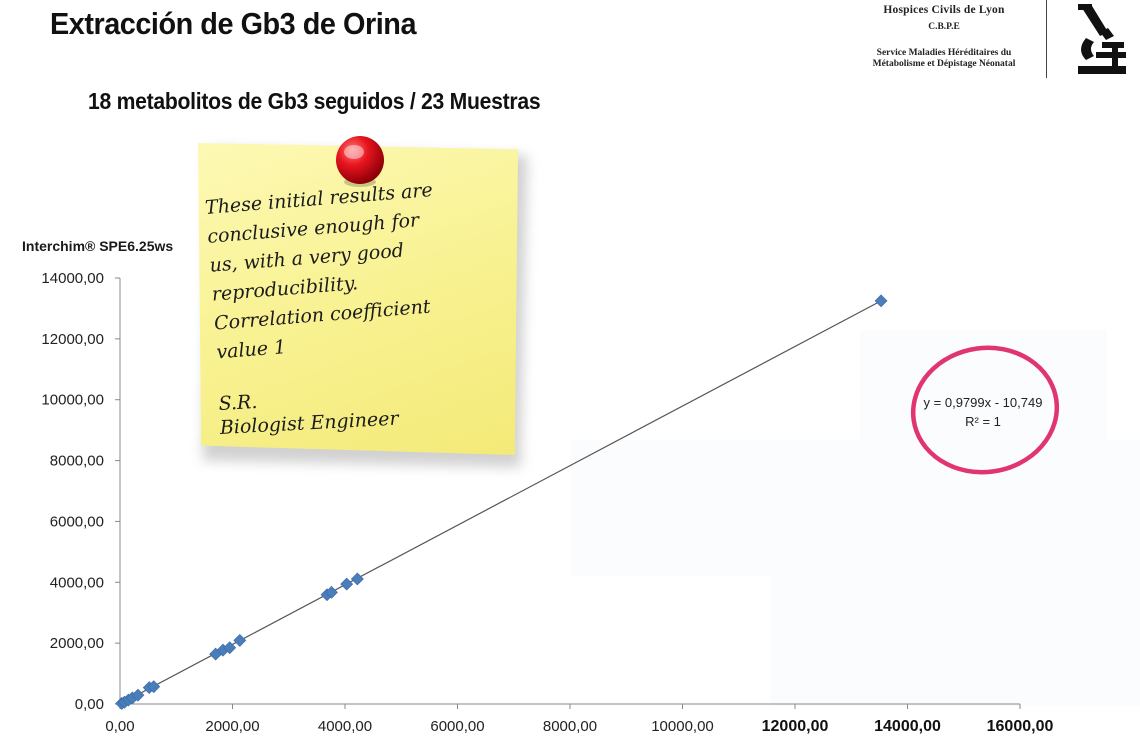 The image size is (1140, 744). Describe the element at coordinates (98, 246) in the screenshot. I see `y-axis-label: Interchim® SPE6.25ws` at that location.